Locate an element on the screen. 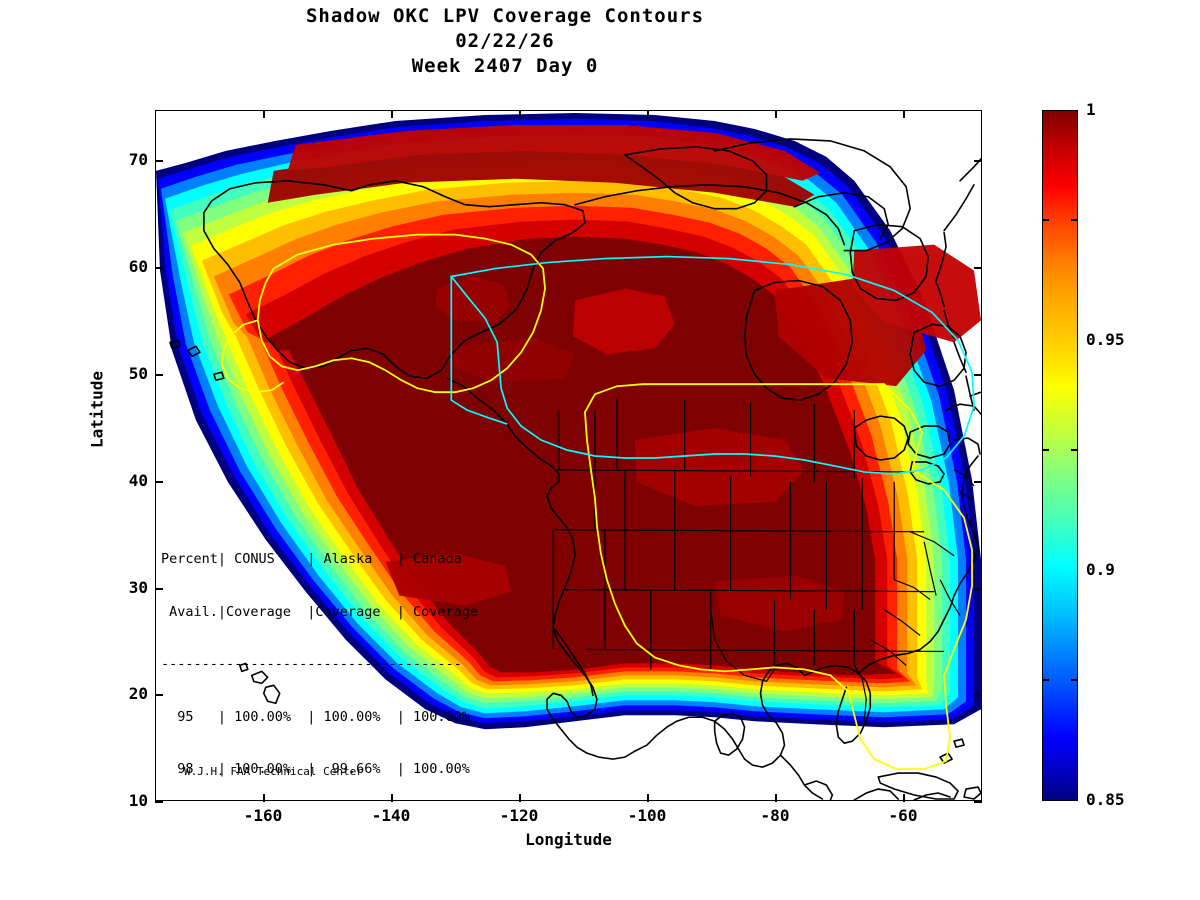 The height and width of the screenshot is (900, 1200). table-header-2: Avail.|Coverage |Coverage | Coverage is located at coordinates (319, 611).